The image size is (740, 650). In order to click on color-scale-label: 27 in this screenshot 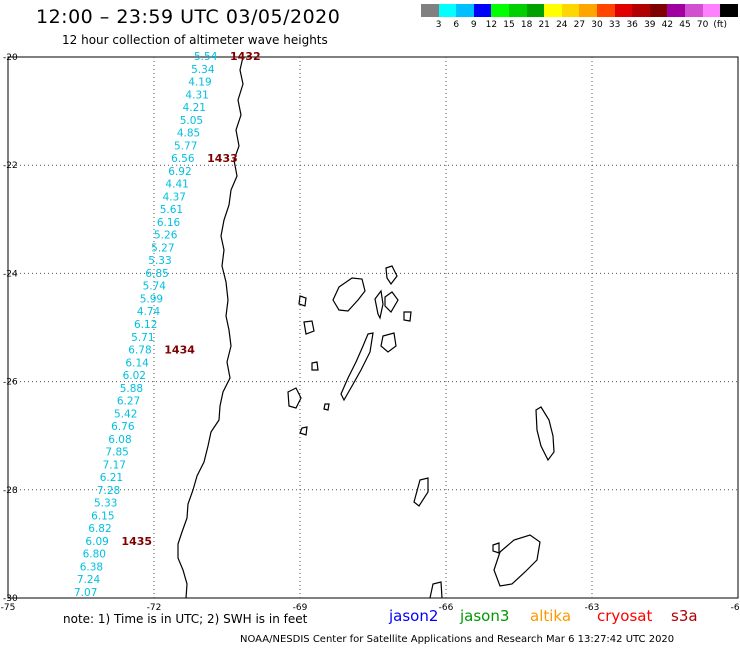, I will do `click(579, 25)`.